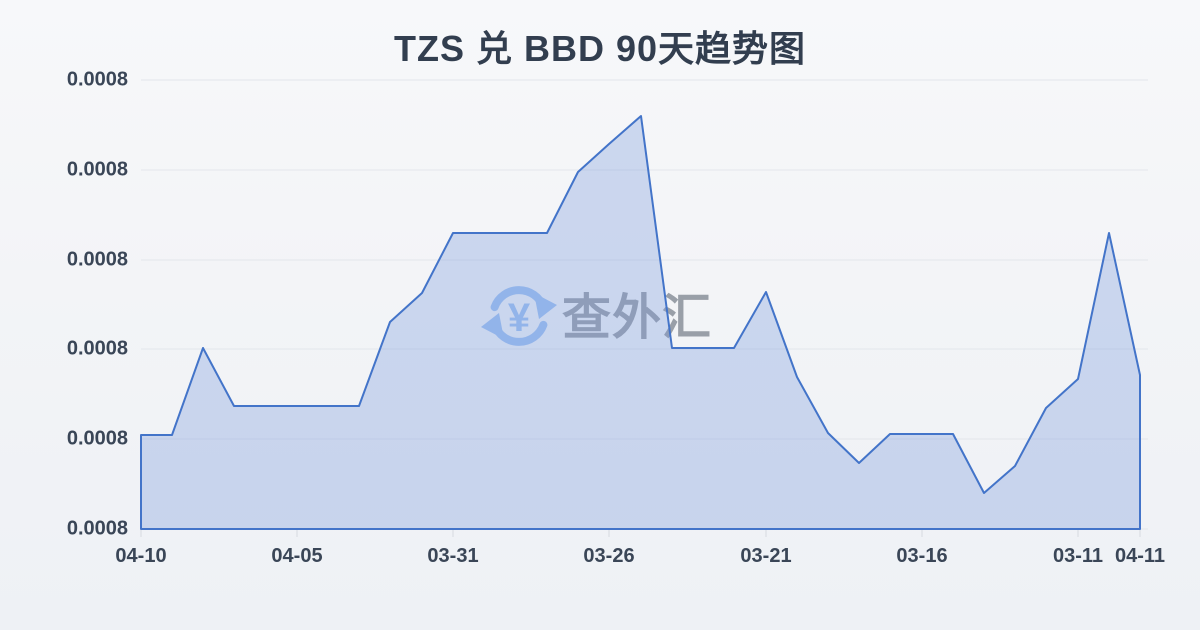 The width and height of the screenshot is (1200, 630). I want to click on x-axis-label: 04-10, so click(141, 556).